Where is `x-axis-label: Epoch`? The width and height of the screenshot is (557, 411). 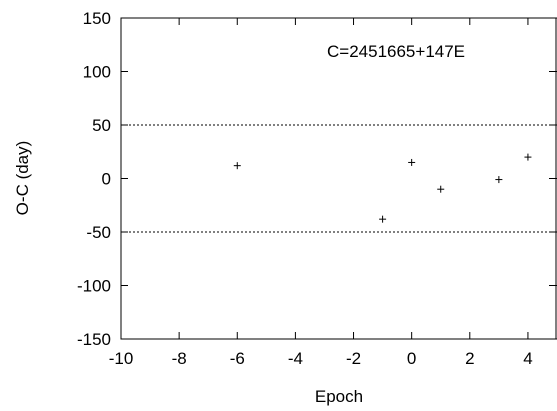
x-axis-label: Epoch is located at coordinates (339, 396).